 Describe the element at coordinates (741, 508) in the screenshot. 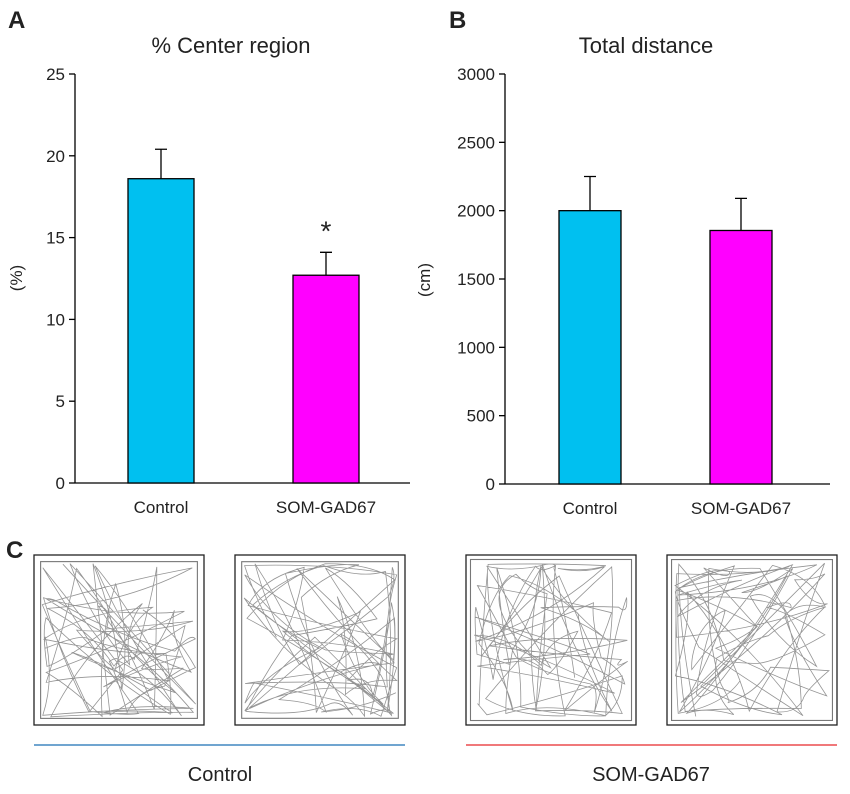

I see `chart-b-category-label: SOM-GAD67` at that location.